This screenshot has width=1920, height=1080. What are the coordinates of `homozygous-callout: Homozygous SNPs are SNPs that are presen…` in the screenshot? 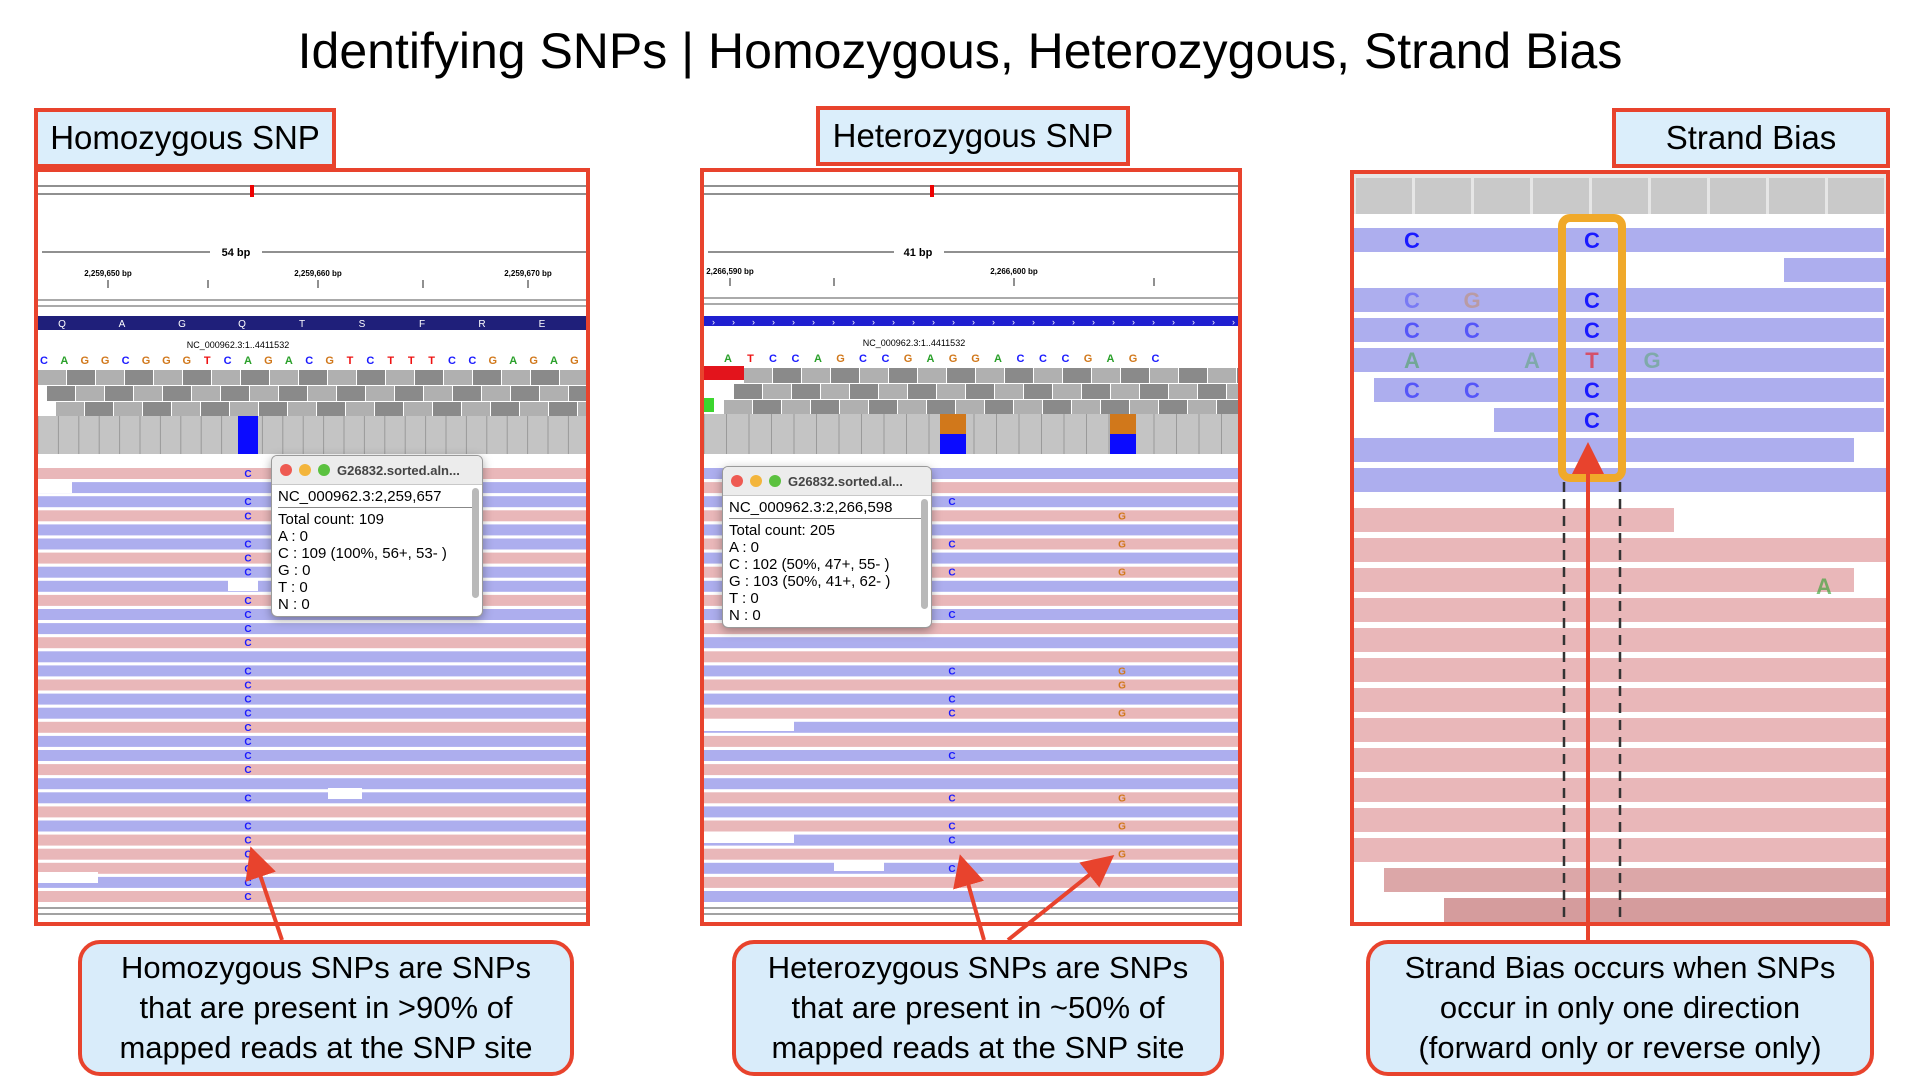 It's located at (326, 1008).